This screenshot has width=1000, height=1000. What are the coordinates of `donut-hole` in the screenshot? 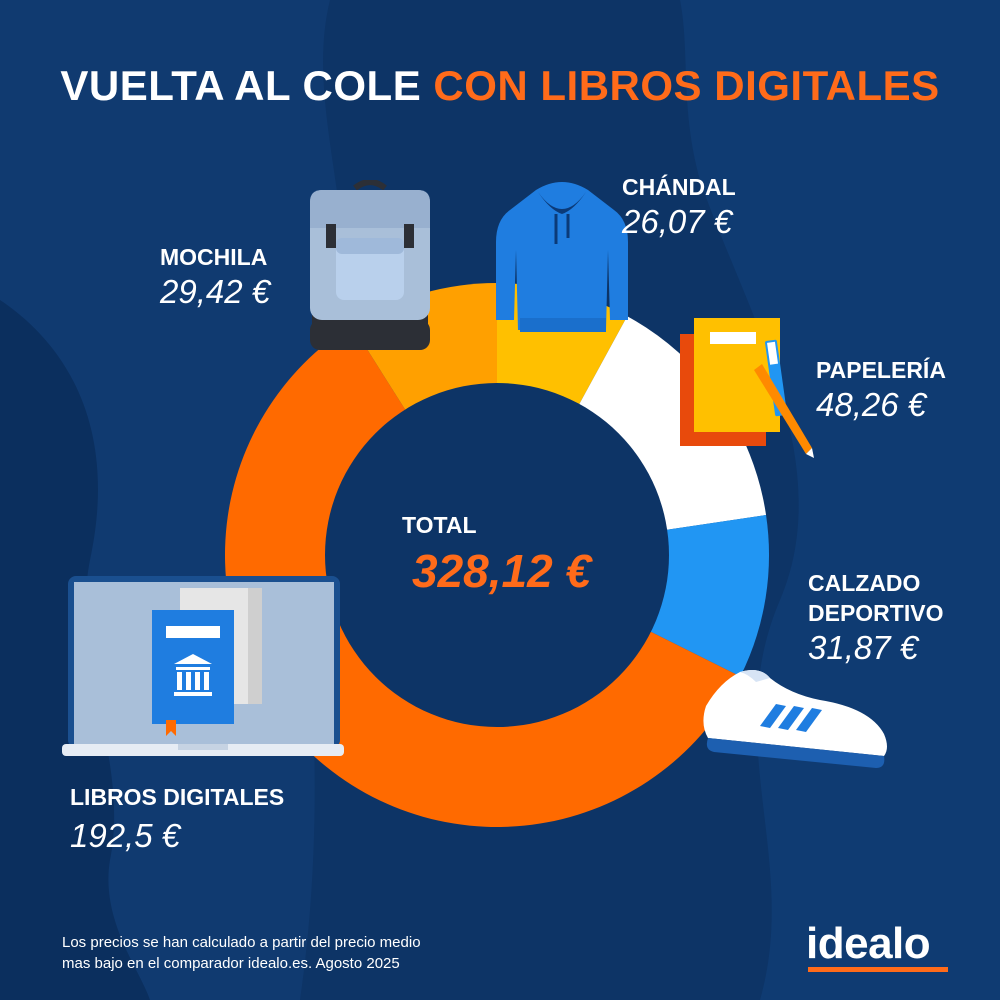 It's located at (497, 555).